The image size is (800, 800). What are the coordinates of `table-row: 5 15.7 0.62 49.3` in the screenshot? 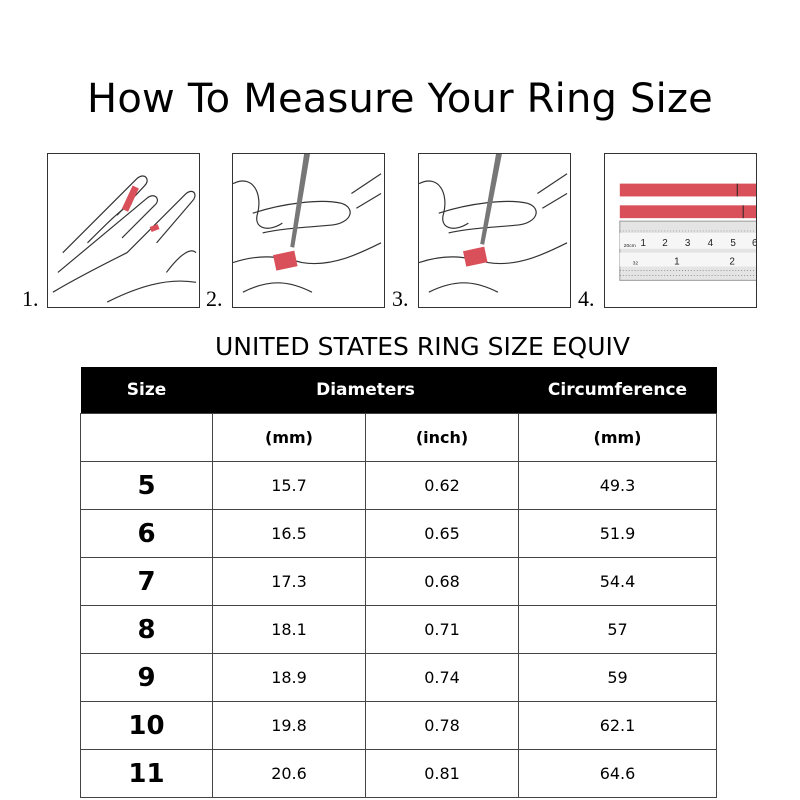 It's located at (398, 485).